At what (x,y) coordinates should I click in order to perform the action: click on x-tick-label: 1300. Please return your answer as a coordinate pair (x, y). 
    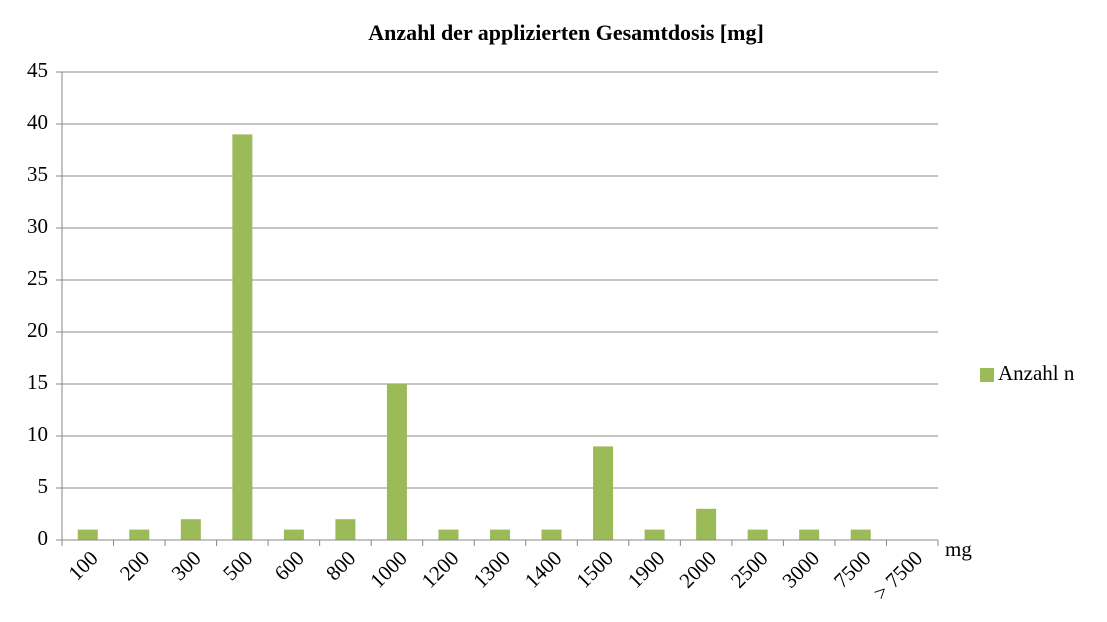
    Looking at the image, I should click on (491, 569).